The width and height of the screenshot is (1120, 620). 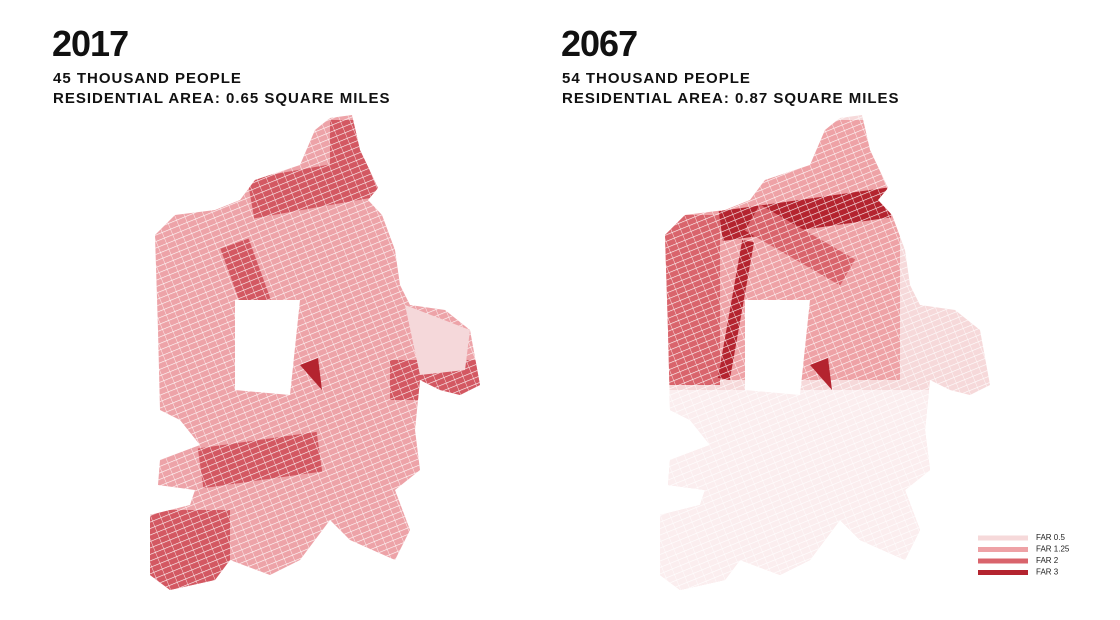 What do you see at coordinates (1024, 555) in the screenshot?
I see `legend: FAR 0.5 FAR 1.25 FAR 2 FAR 3` at bounding box center [1024, 555].